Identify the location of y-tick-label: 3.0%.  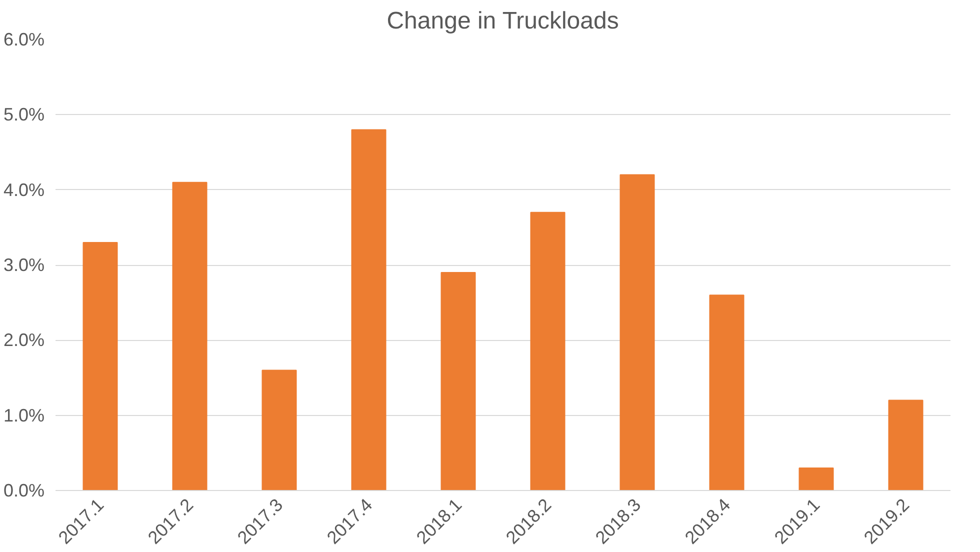
(24, 265).